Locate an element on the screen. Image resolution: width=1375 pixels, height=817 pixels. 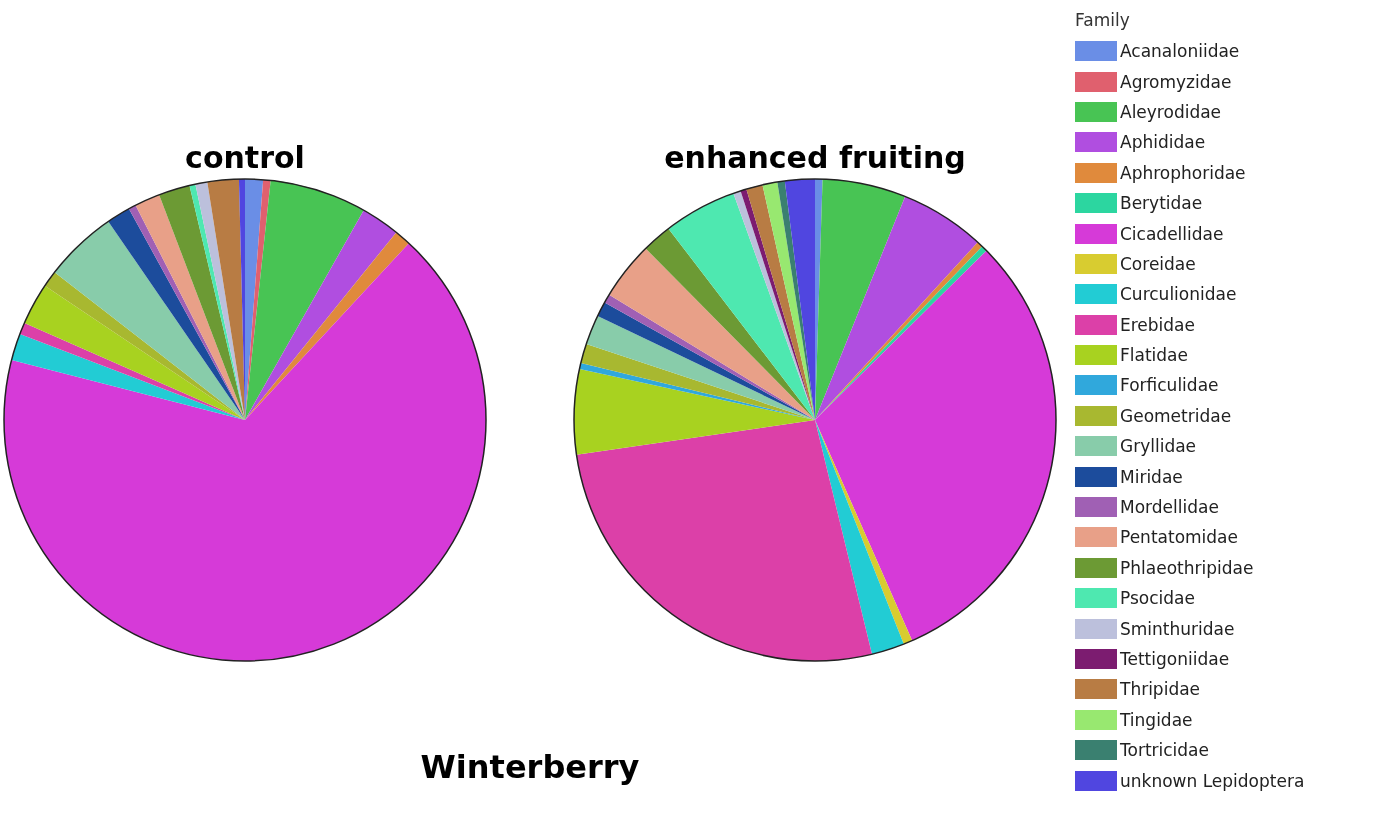
legend-label: Geometridae is located at coordinates (1176, 415).